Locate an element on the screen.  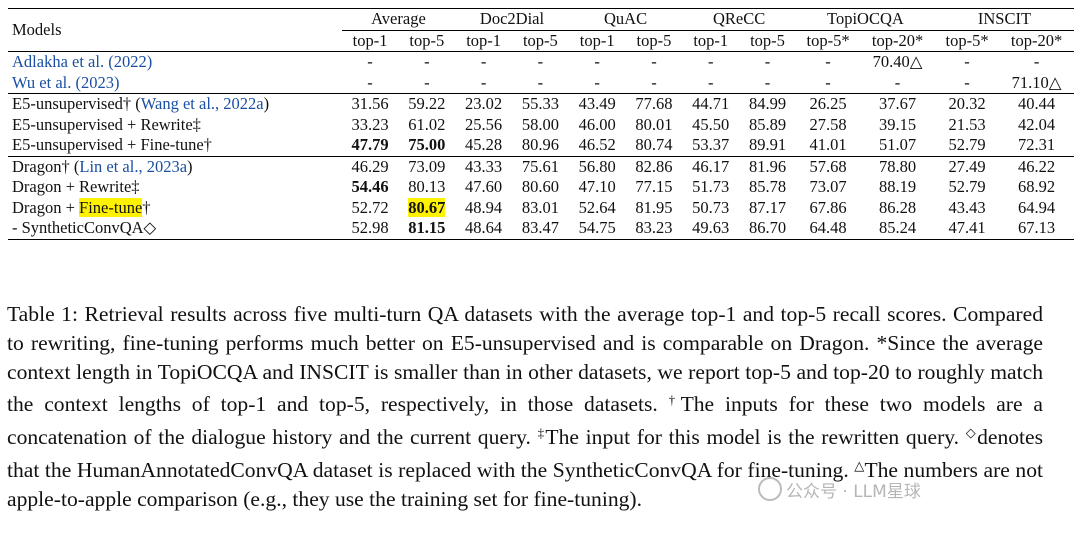
subheader-cell: top-1 is located at coordinates (597, 40).